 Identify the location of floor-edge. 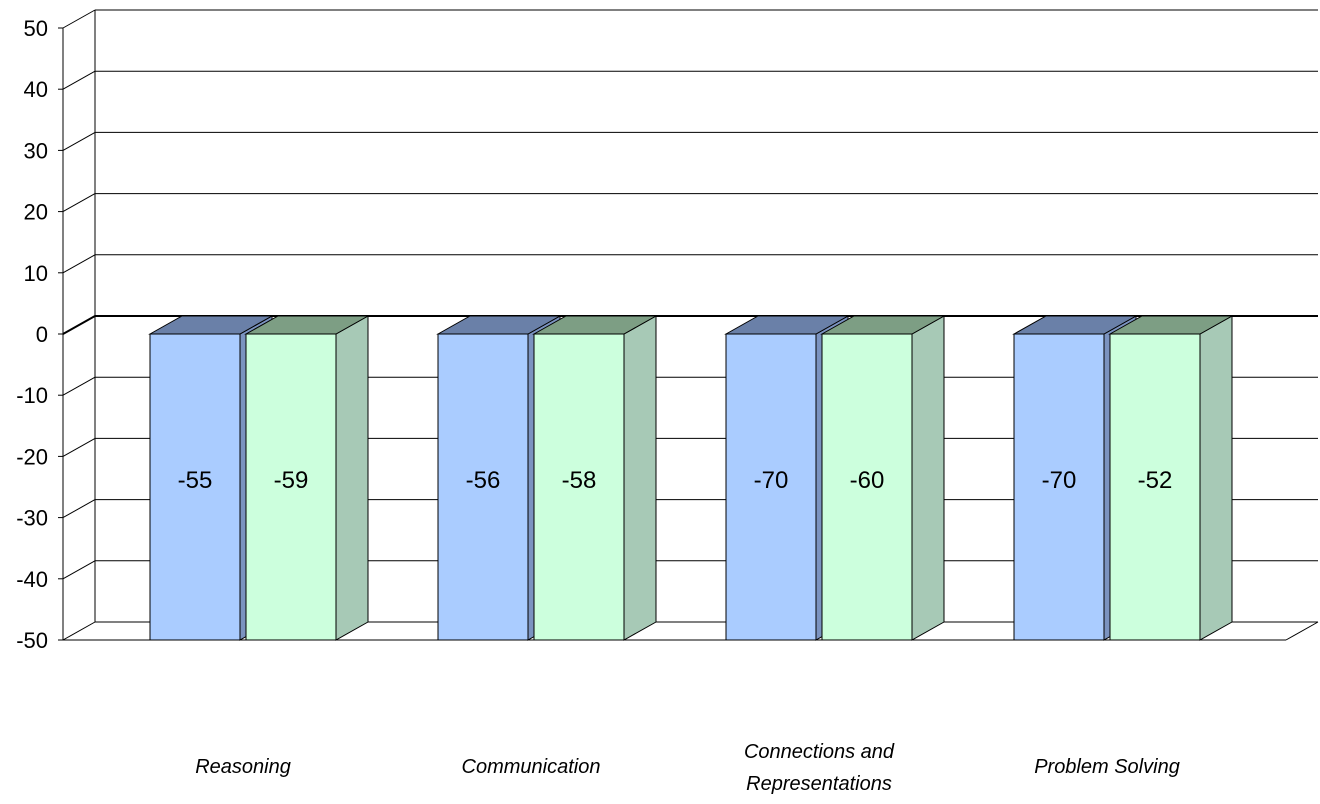
(1302, 631).